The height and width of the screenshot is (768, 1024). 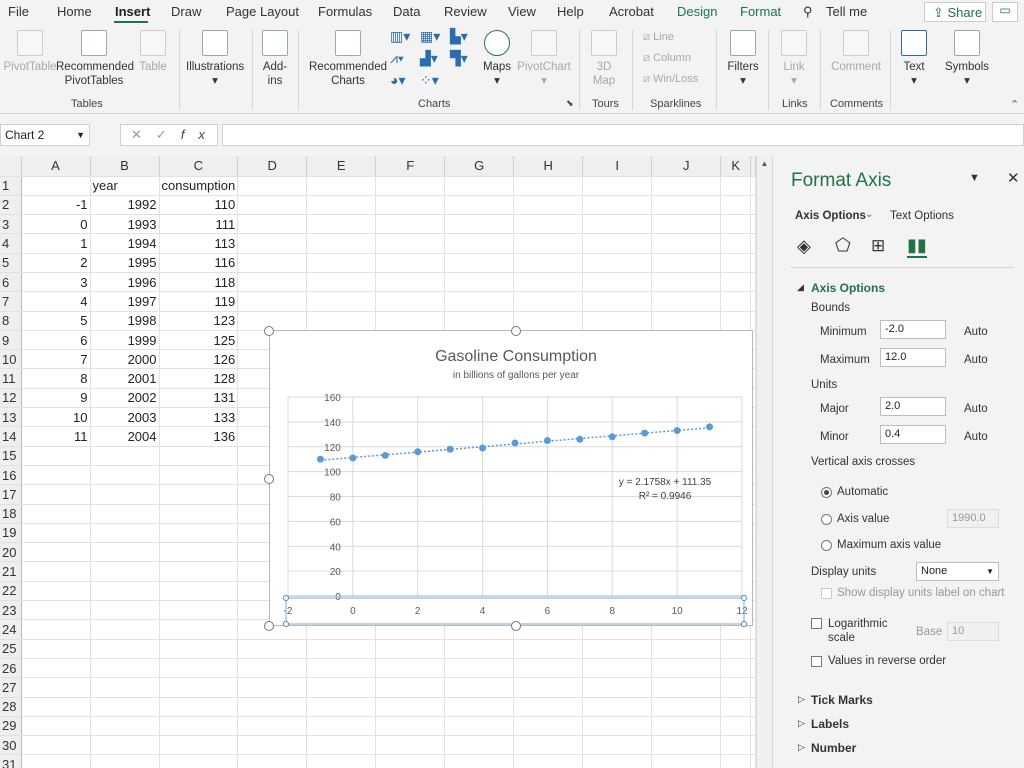 I want to click on hierarchy-chart-icon: ▦▾, so click(x=430, y=36).